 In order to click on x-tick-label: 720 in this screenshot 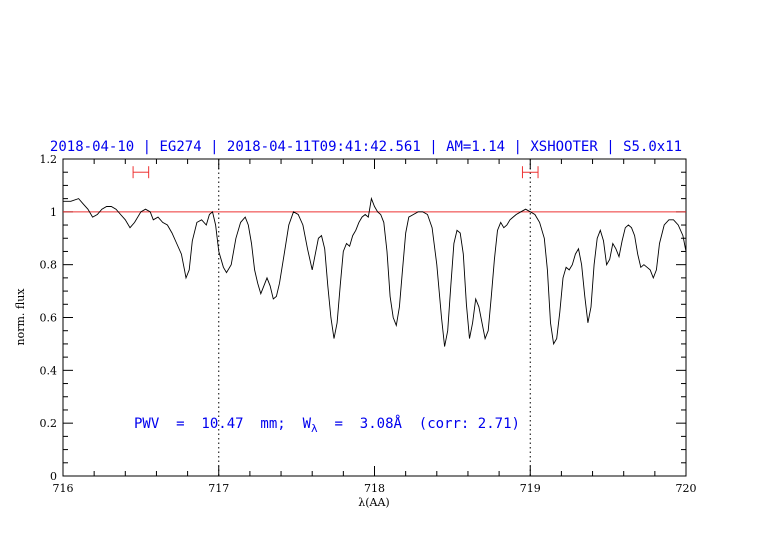, I will do `click(686, 488)`.